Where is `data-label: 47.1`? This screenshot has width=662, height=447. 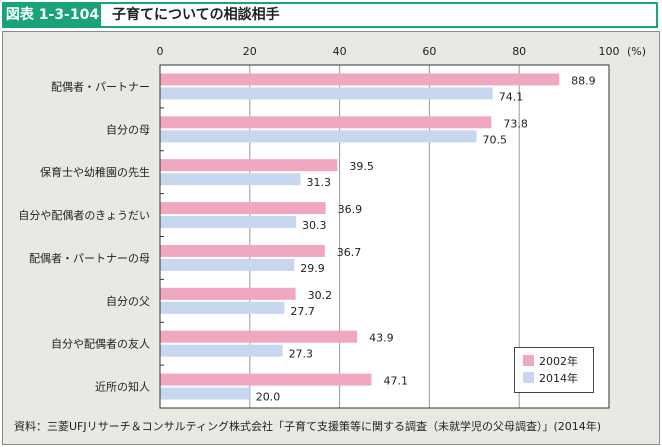 data-label: 47.1 is located at coordinates (395, 381).